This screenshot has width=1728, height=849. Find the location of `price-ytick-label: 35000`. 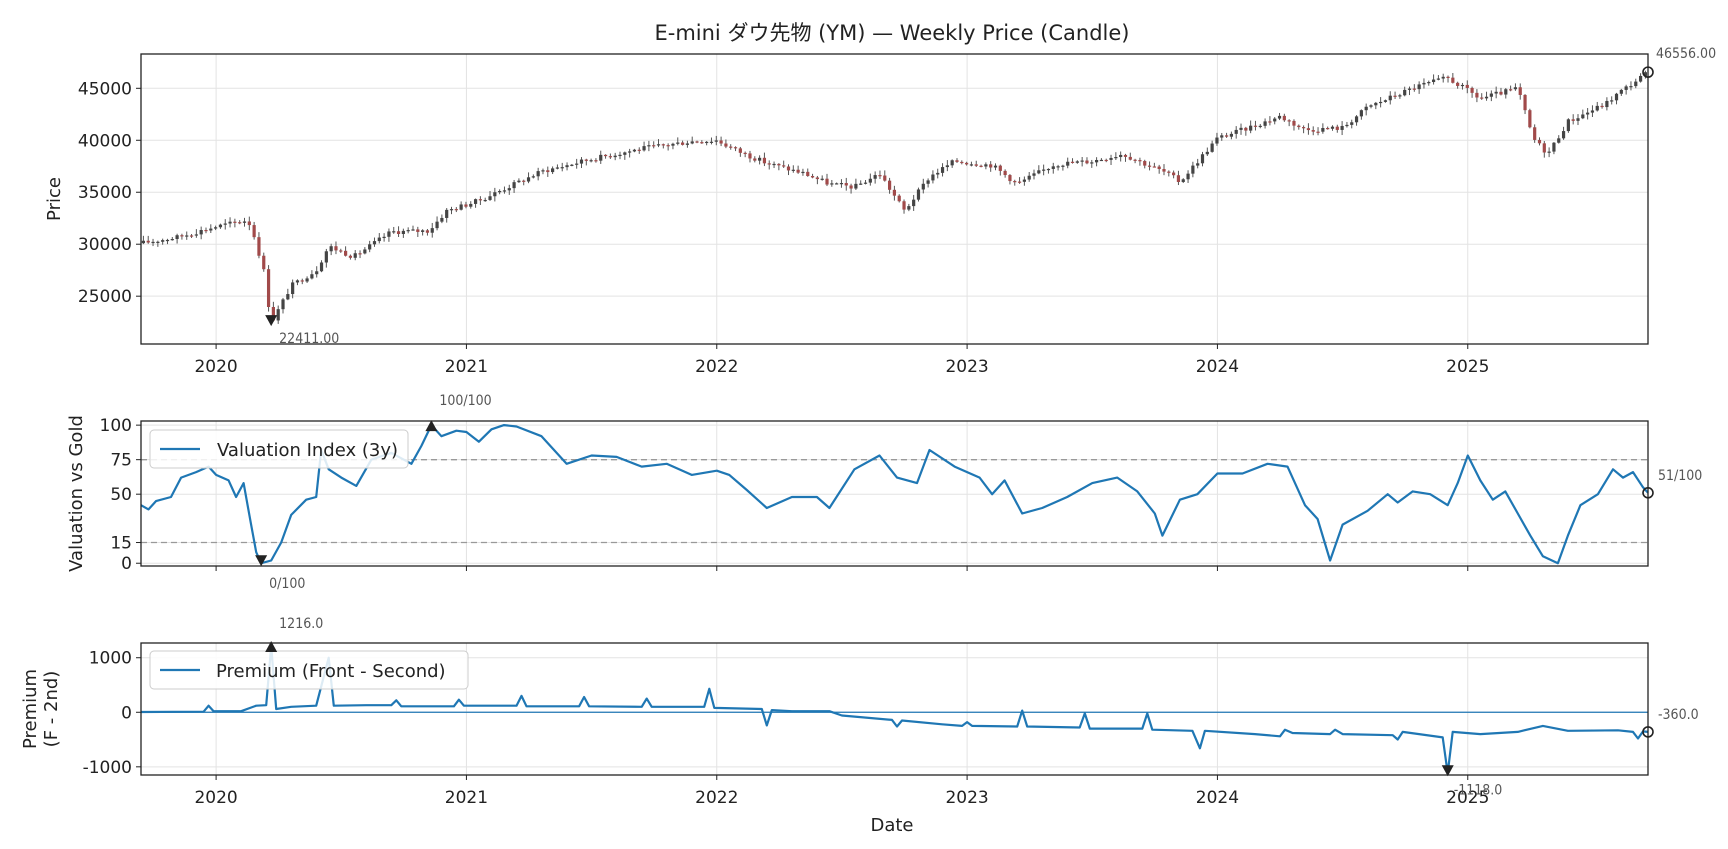

price-ytick-label: 35000 is located at coordinates (105, 193).